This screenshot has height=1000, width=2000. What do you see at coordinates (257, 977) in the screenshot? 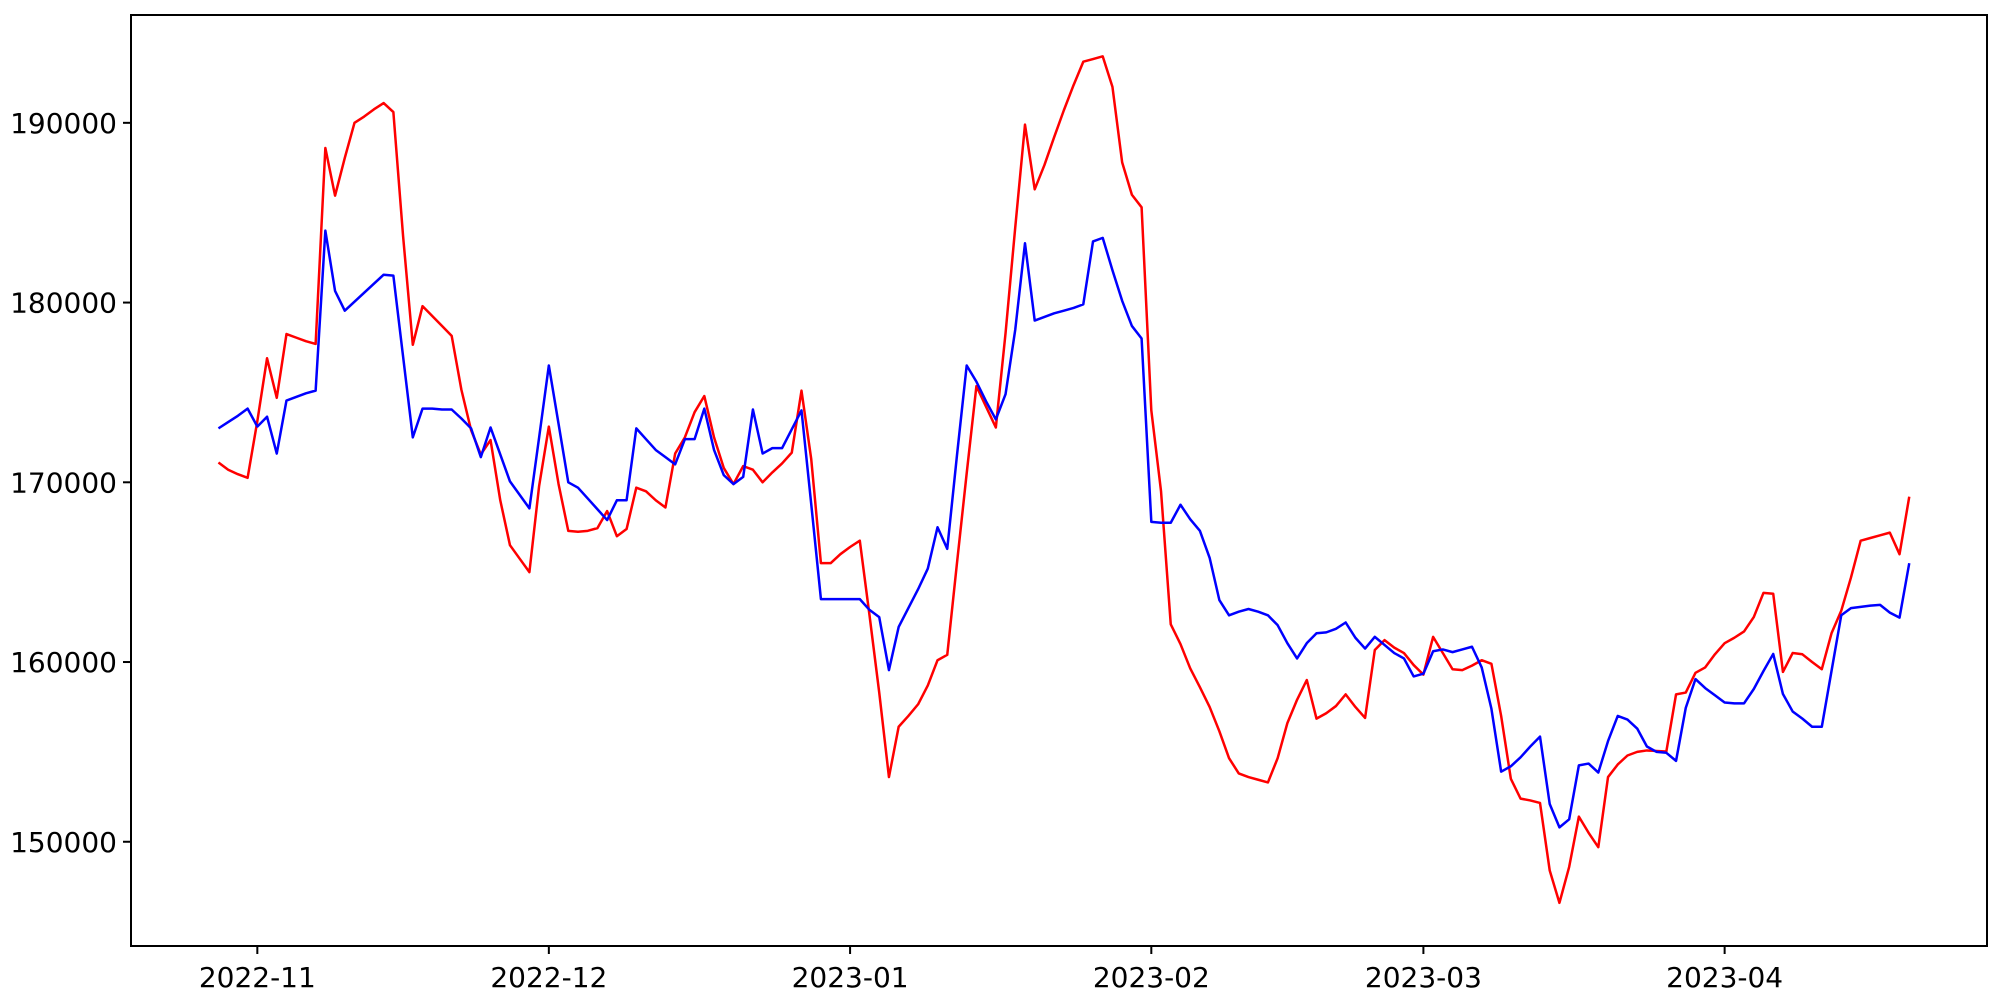
I see `x-tick-label-2022-11: 2022-11` at bounding box center [257, 977].